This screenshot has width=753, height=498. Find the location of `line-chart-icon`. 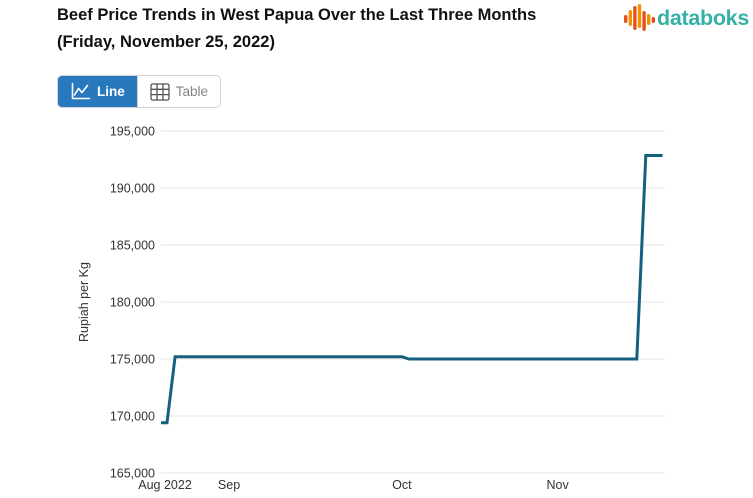

line-chart-icon is located at coordinates (80, 91).